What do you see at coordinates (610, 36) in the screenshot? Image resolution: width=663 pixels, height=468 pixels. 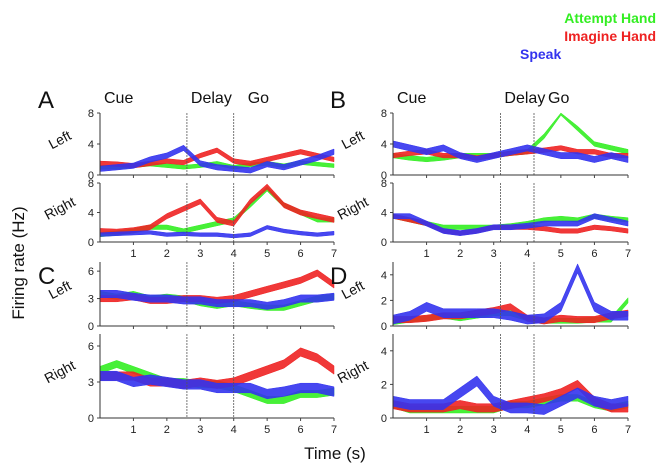 I see `legend-imagine-hand: Imagine Hand` at bounding box center [610, 36].